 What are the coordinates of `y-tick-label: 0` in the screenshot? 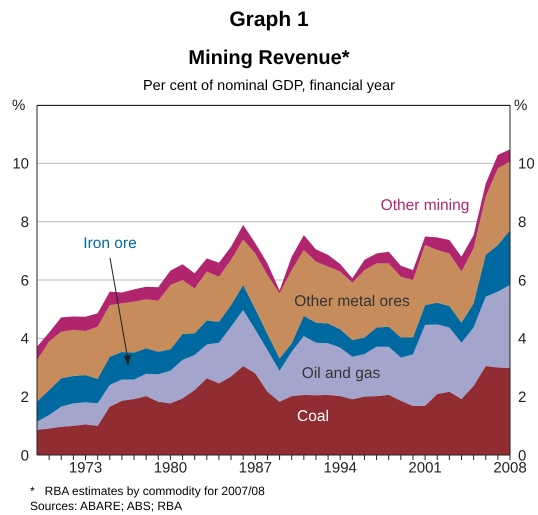 It's located at (24, 455).